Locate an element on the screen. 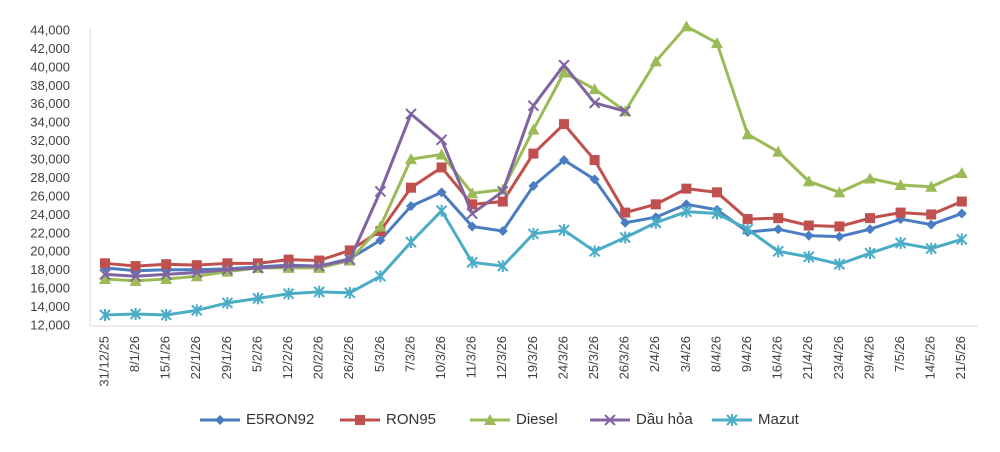 This screenshot has width=1000, height=452. x-tick-label: 21/4/26 is located at coordinates (807, 357).